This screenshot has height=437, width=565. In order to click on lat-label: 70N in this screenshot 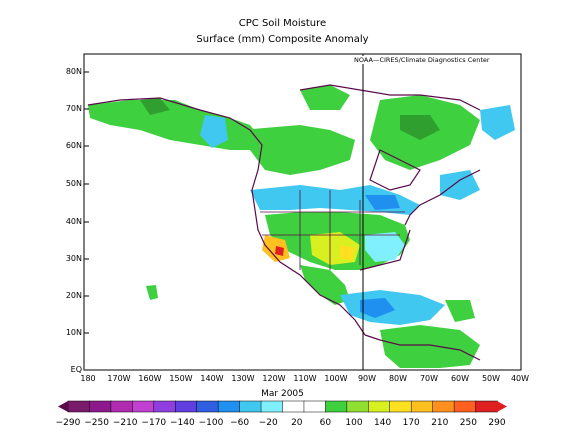, I will do `click(73, 108)`.